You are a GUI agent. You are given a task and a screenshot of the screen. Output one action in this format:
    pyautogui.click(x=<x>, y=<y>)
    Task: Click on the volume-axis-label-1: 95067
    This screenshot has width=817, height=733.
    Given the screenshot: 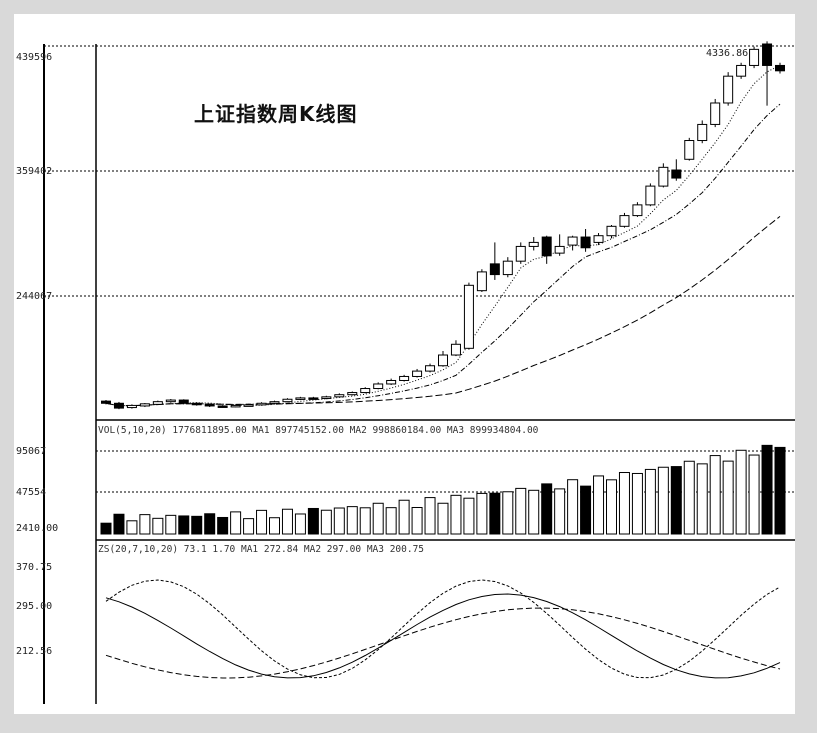 What is the action you would take?
    pyautogui.click(x=31, y=451)
    